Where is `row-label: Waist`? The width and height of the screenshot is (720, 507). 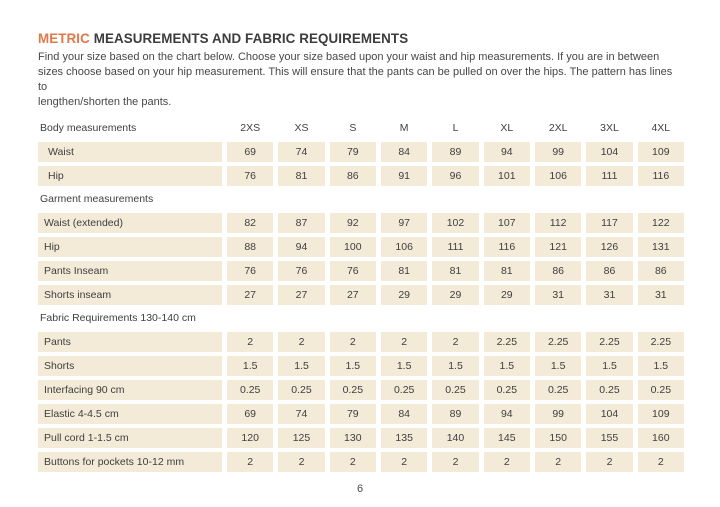
row-label: Waist is located at coordinates (130, 152).